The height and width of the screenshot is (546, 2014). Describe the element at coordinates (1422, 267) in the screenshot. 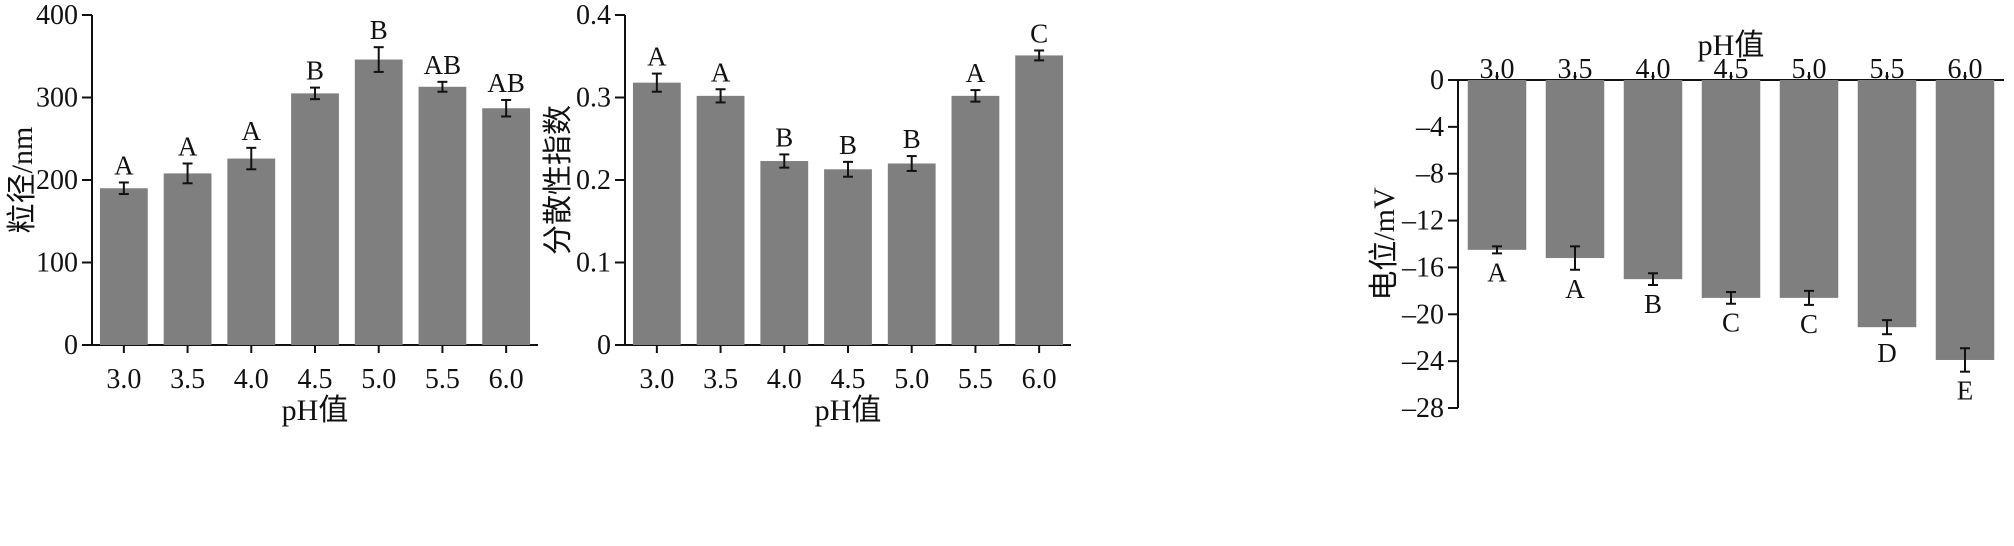

I see `y-tick-label: –16` at that location.